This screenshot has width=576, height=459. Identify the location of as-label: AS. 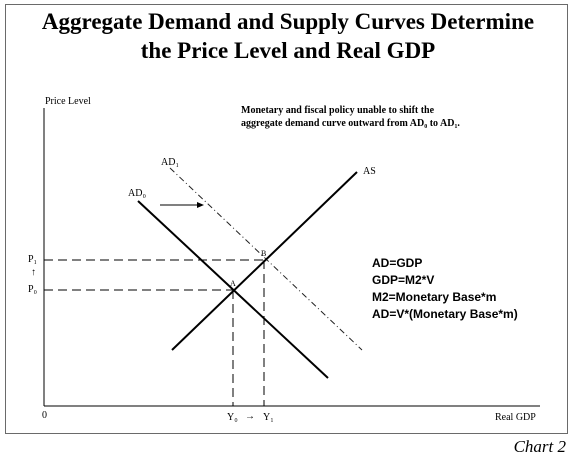
(369, 171).